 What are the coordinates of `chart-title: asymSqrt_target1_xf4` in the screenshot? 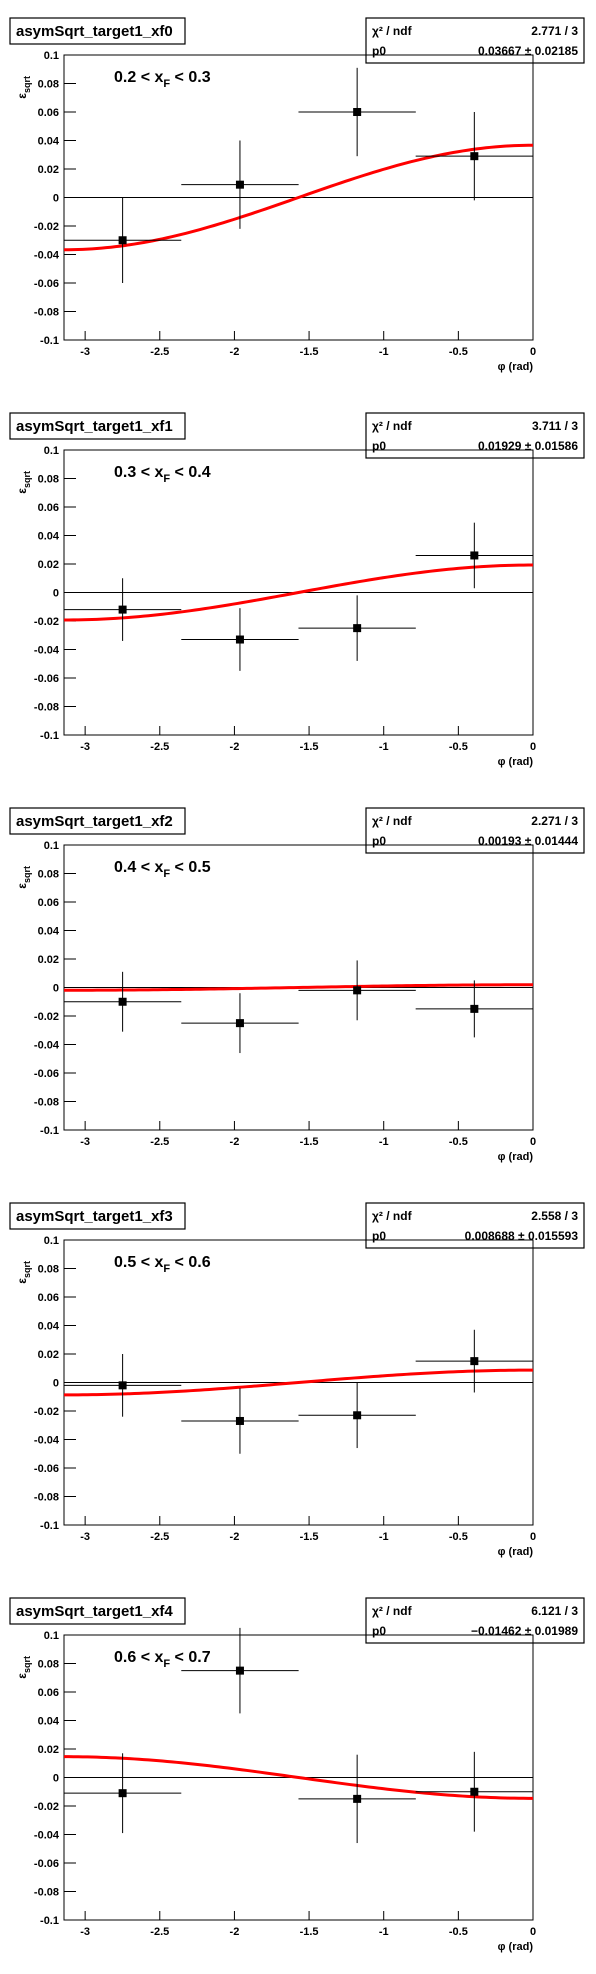 It's located at (94, 1611).